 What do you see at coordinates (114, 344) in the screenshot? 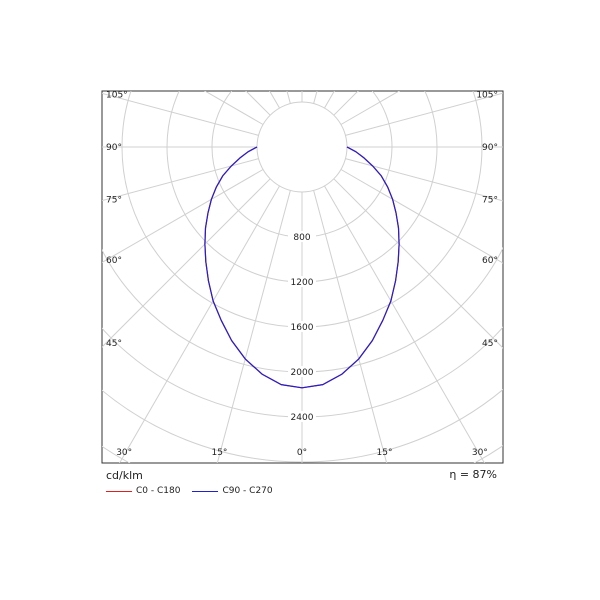
I see `angle-label-left: 45°` at bounding box center [114, 344].